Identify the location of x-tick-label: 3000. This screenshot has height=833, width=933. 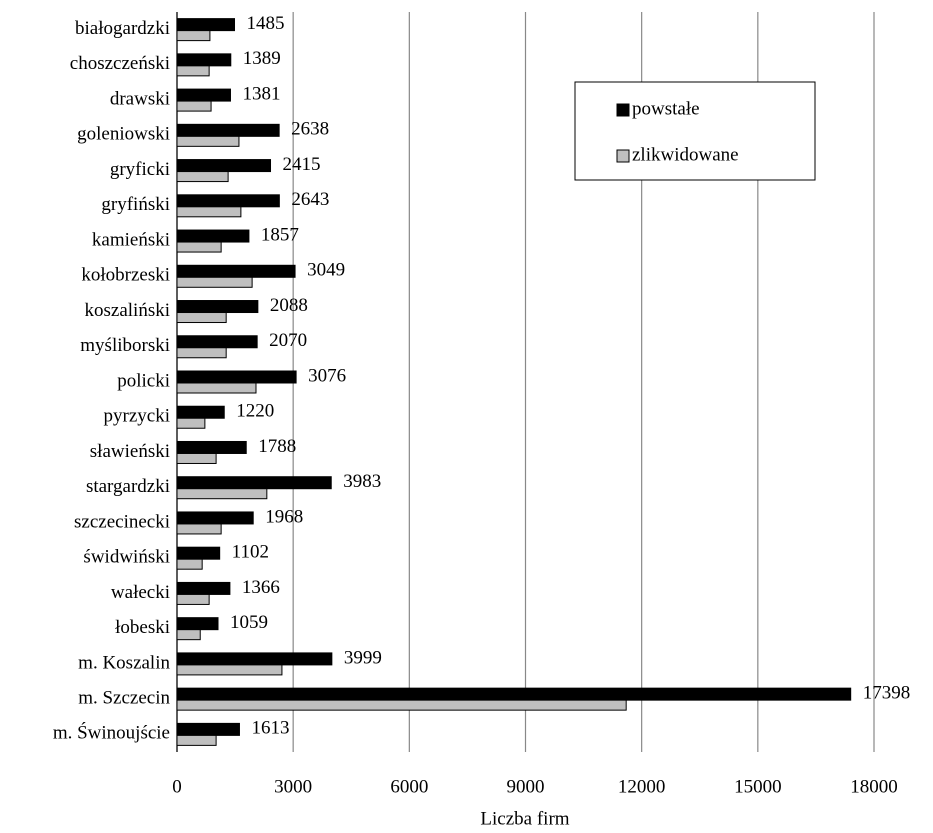
(293, 786).